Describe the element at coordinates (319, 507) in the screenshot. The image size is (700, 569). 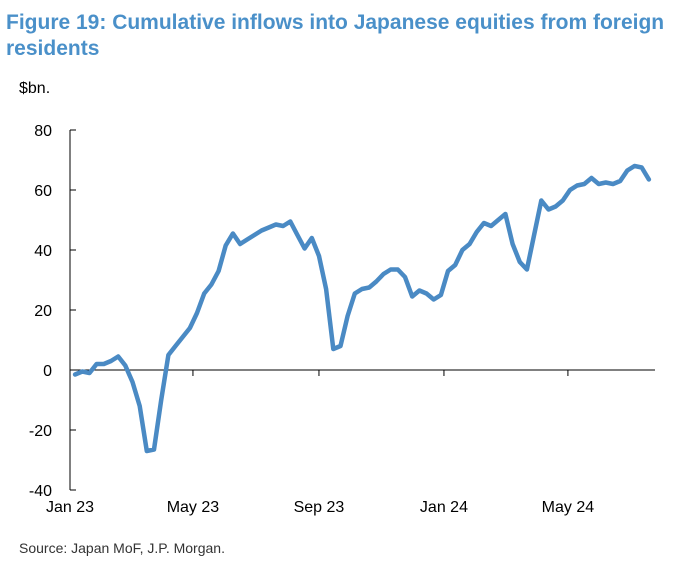
I see `x-tick-label: Sep 23` at that location.